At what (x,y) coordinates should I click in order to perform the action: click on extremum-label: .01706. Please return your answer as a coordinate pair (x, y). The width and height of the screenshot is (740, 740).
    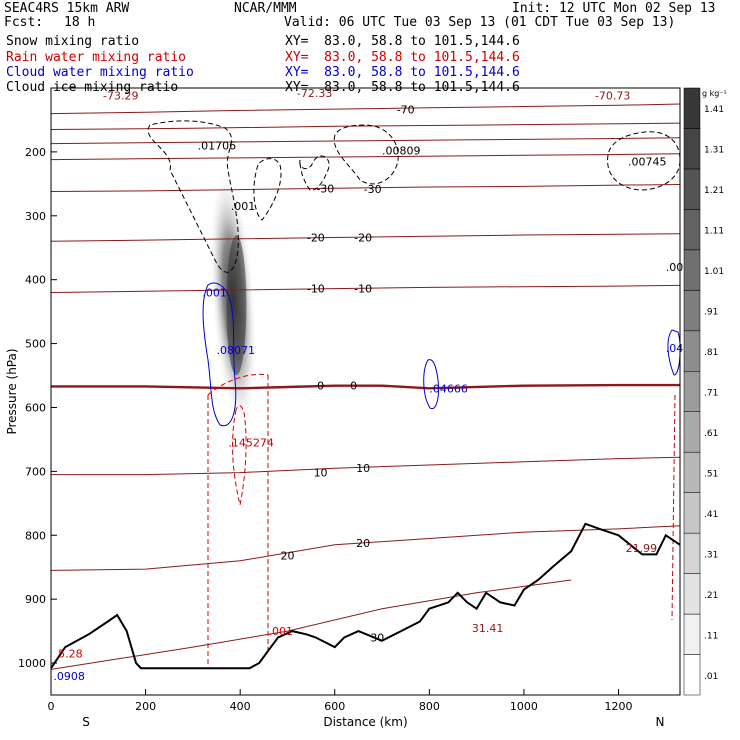
    Looking at the image, I should click on (217, 146).